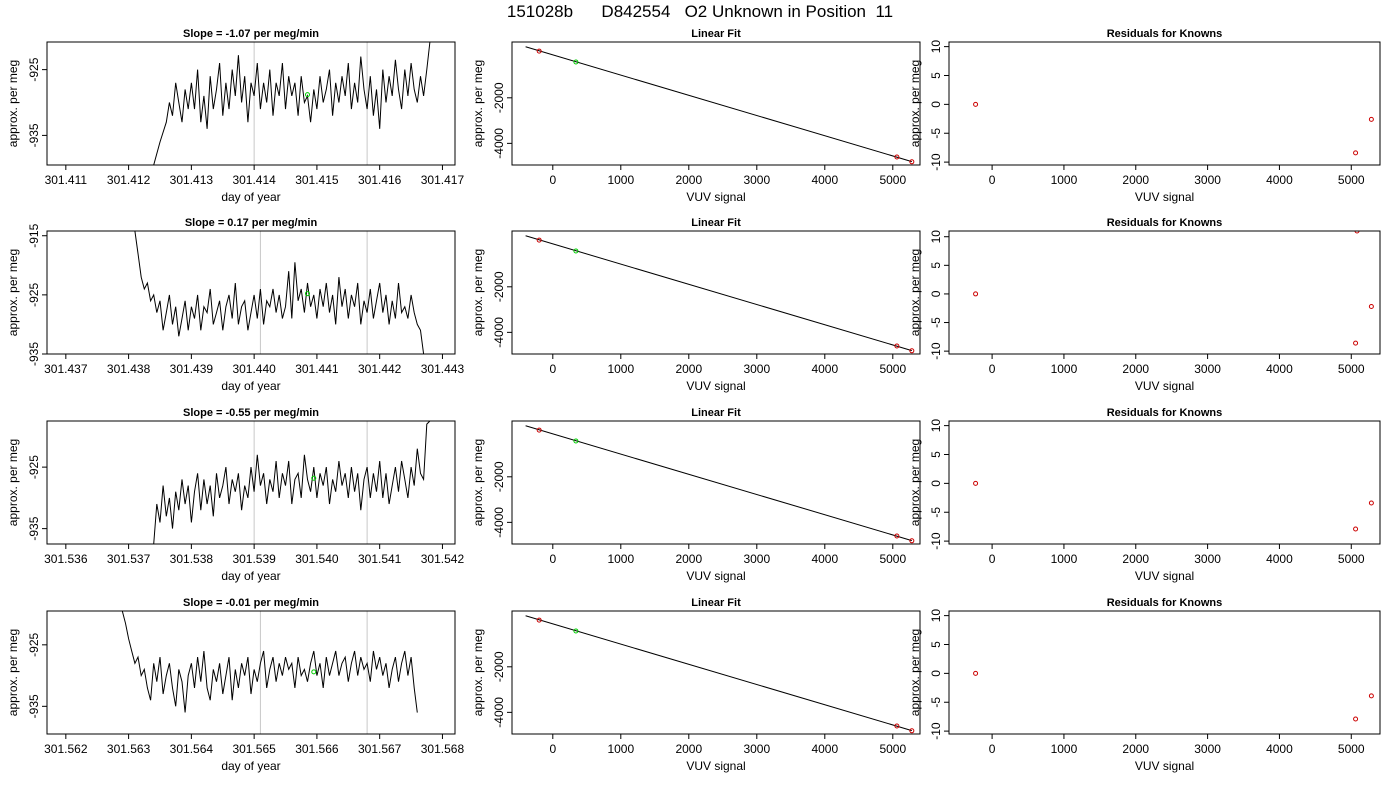 The width and height of the screenshot is (1400, 800). Describe the element at coordinates (254, 180) in the screenshot. I see `x-tick-label: 301.414` at that location.